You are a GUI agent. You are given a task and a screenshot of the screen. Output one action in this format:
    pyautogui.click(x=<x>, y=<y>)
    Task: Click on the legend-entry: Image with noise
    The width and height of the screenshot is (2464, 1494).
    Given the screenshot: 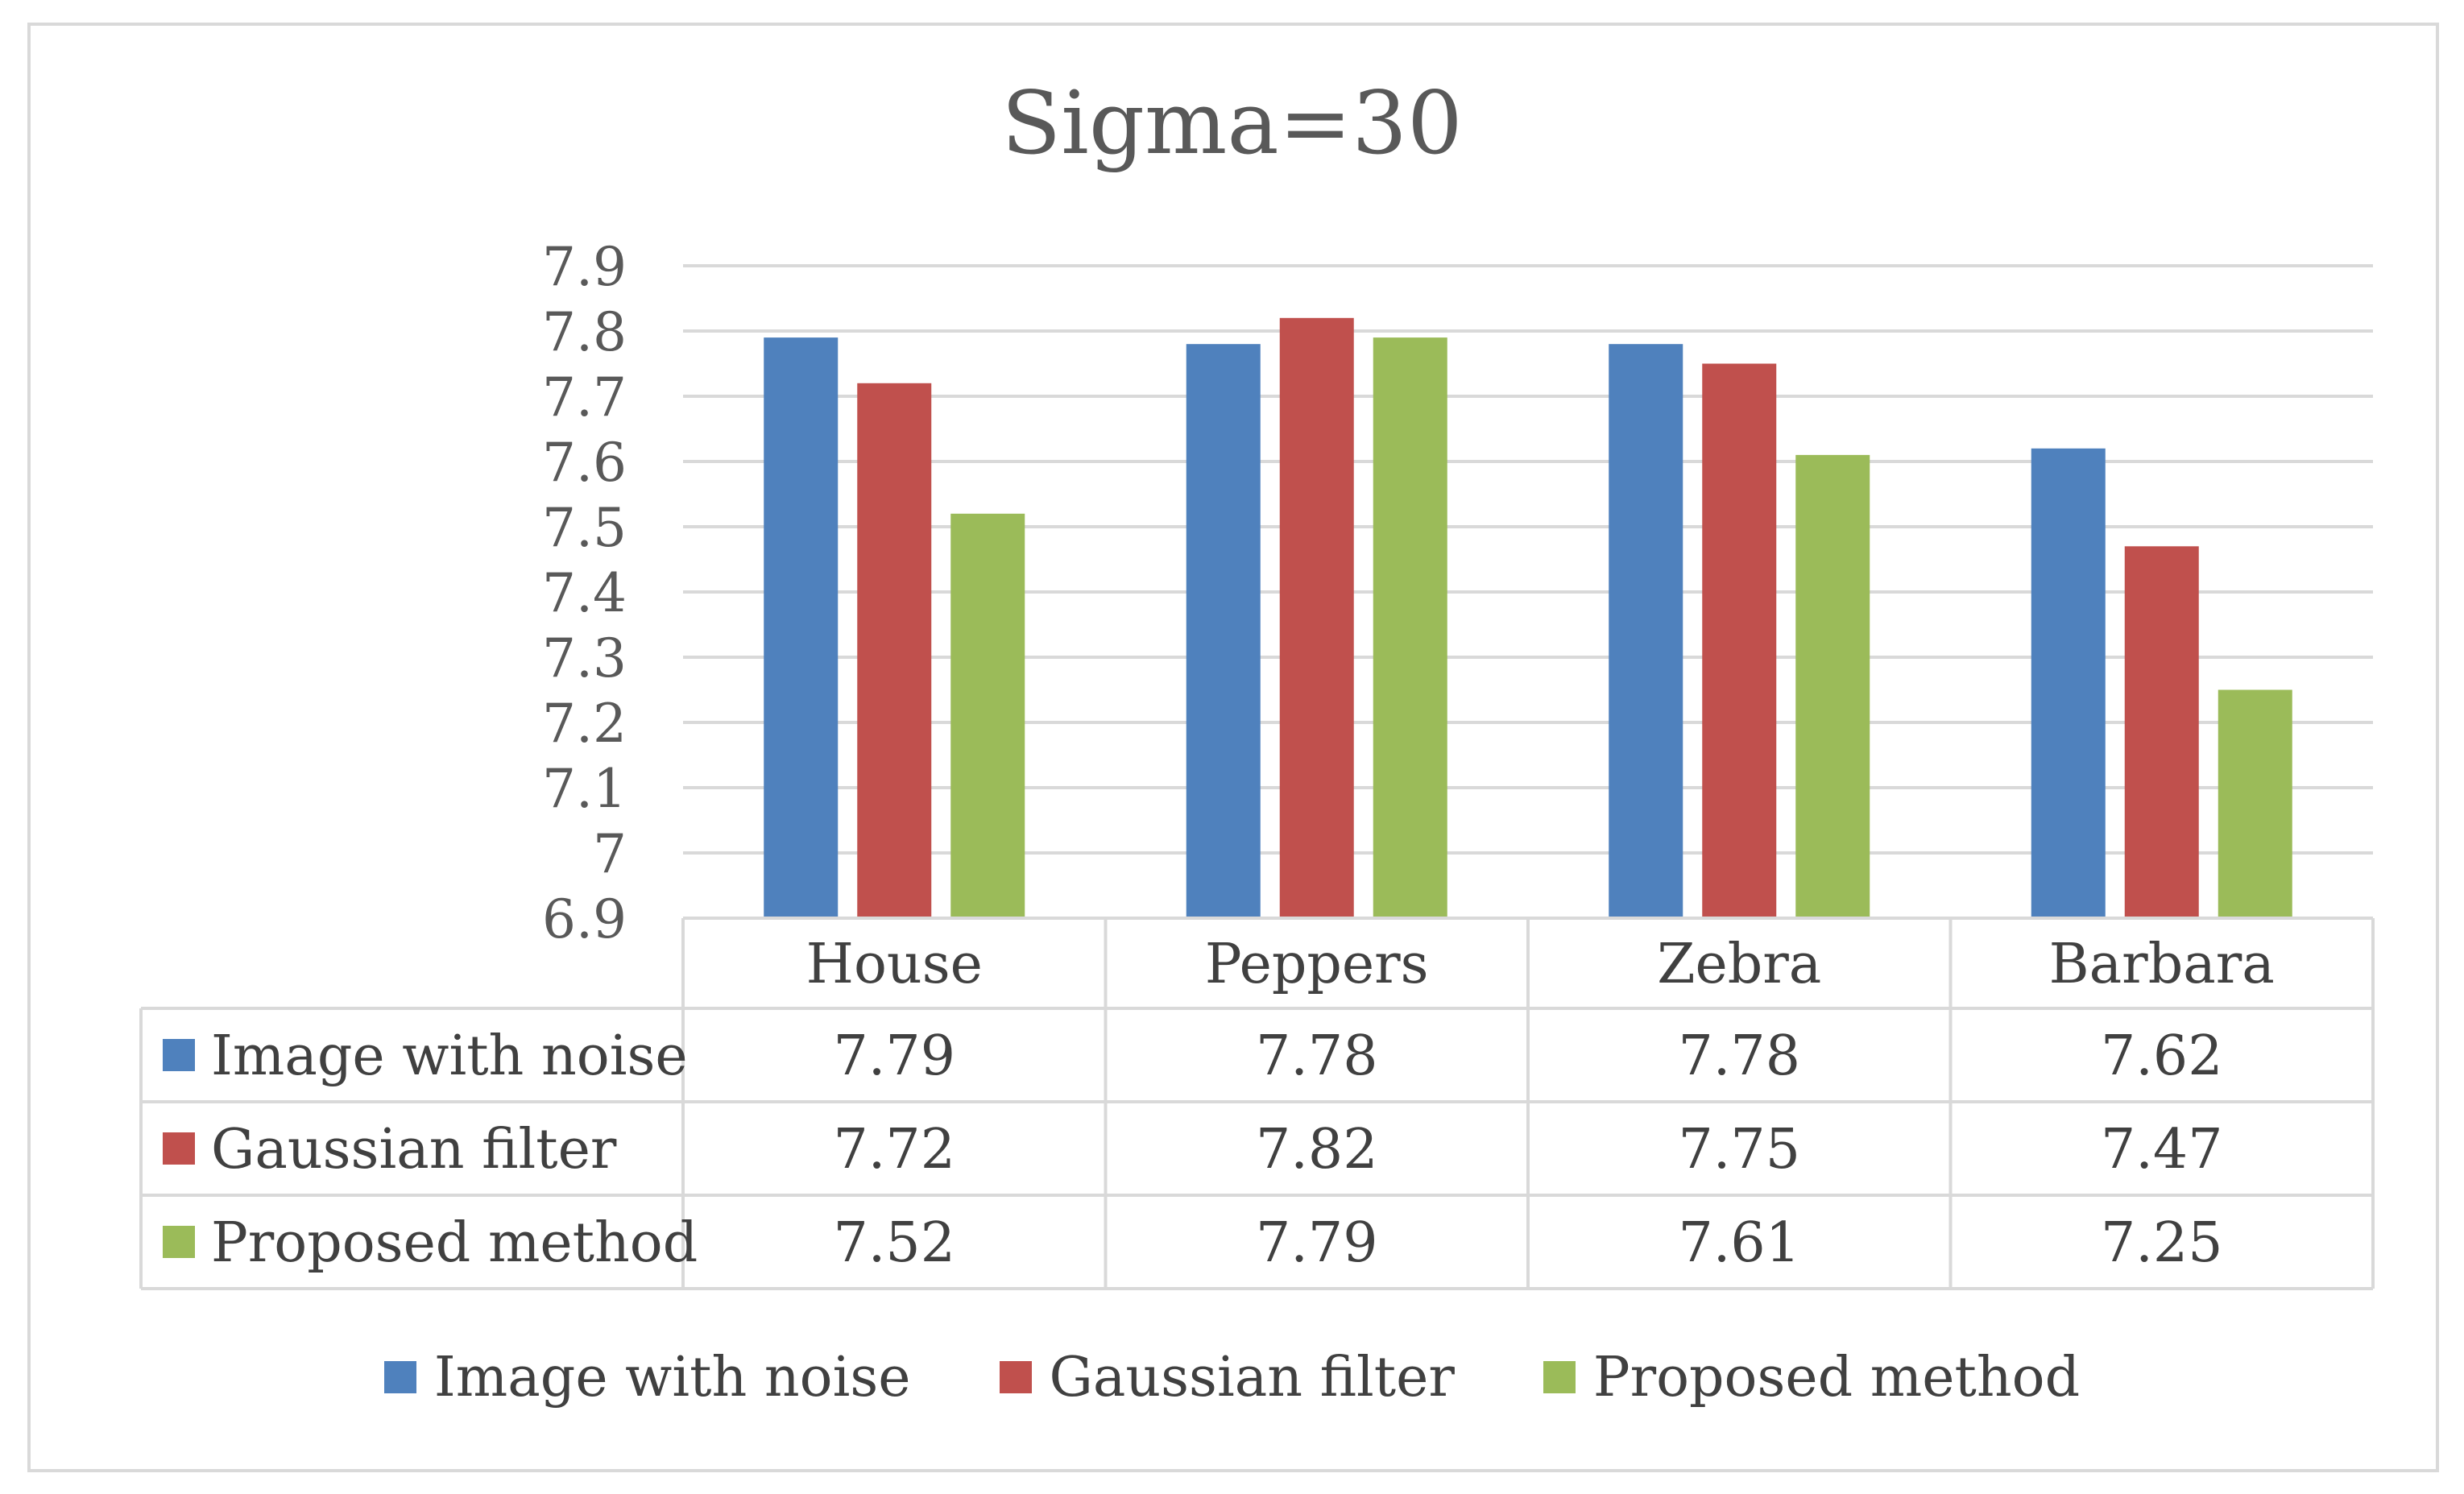 What is the action you would take?
    pyautogui.click(x=647, y=1377)
    